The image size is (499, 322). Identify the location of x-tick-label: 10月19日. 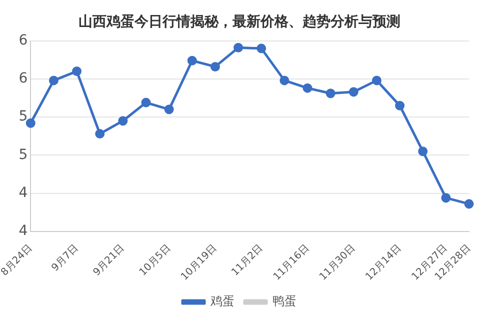
(199, 262).